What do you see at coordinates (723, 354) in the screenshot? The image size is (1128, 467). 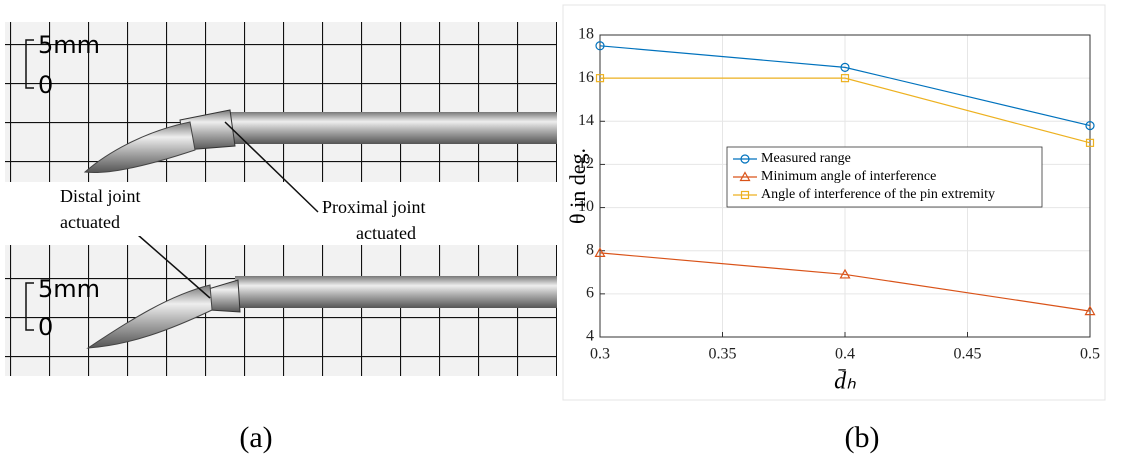 I see `x-tick-label: 0.35` at bounding box center [723, 354].